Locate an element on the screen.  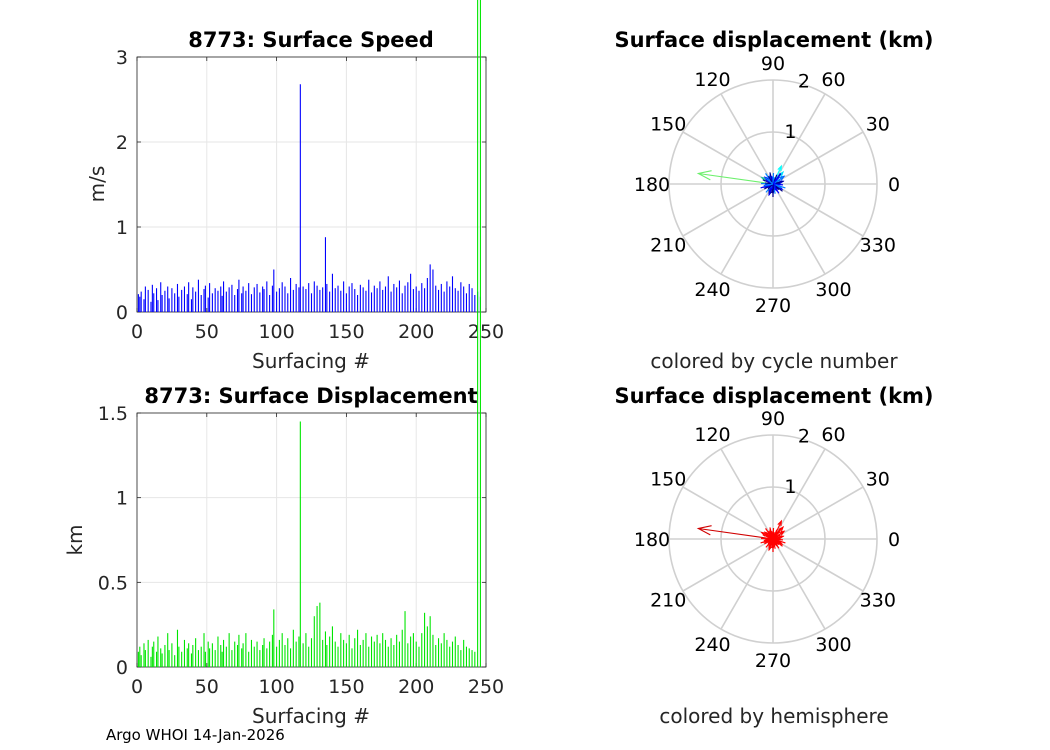
polar-hemisphere-caption: colored by hemisphere is located at coordinates (773, 716).